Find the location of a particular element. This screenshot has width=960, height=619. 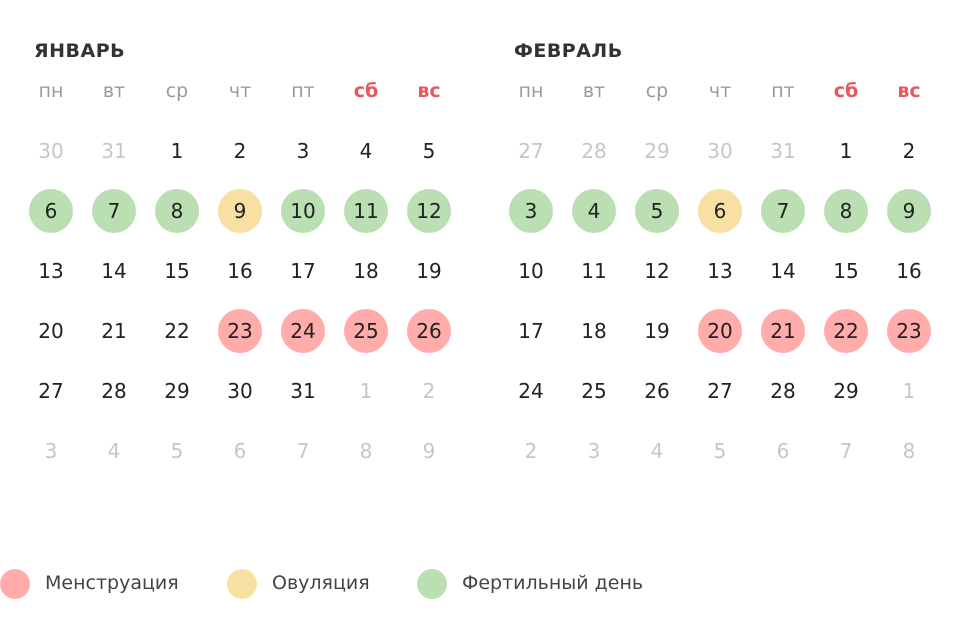

month-title: ЯНВАРЬ is located at coordinates (80, 51).